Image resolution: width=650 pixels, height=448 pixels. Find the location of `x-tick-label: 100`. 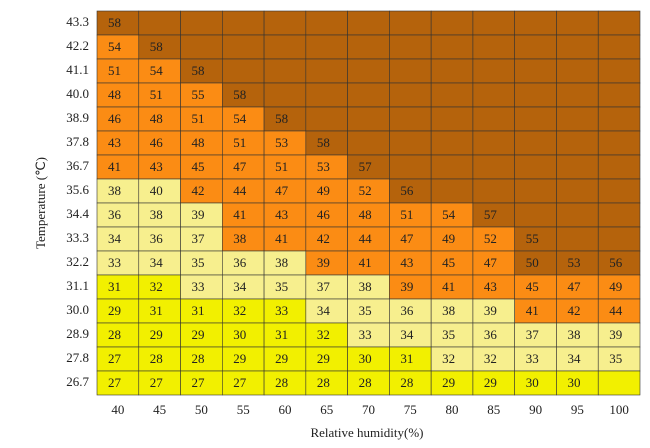

x-tick-label: 100 is located at coordinates (619, 409).